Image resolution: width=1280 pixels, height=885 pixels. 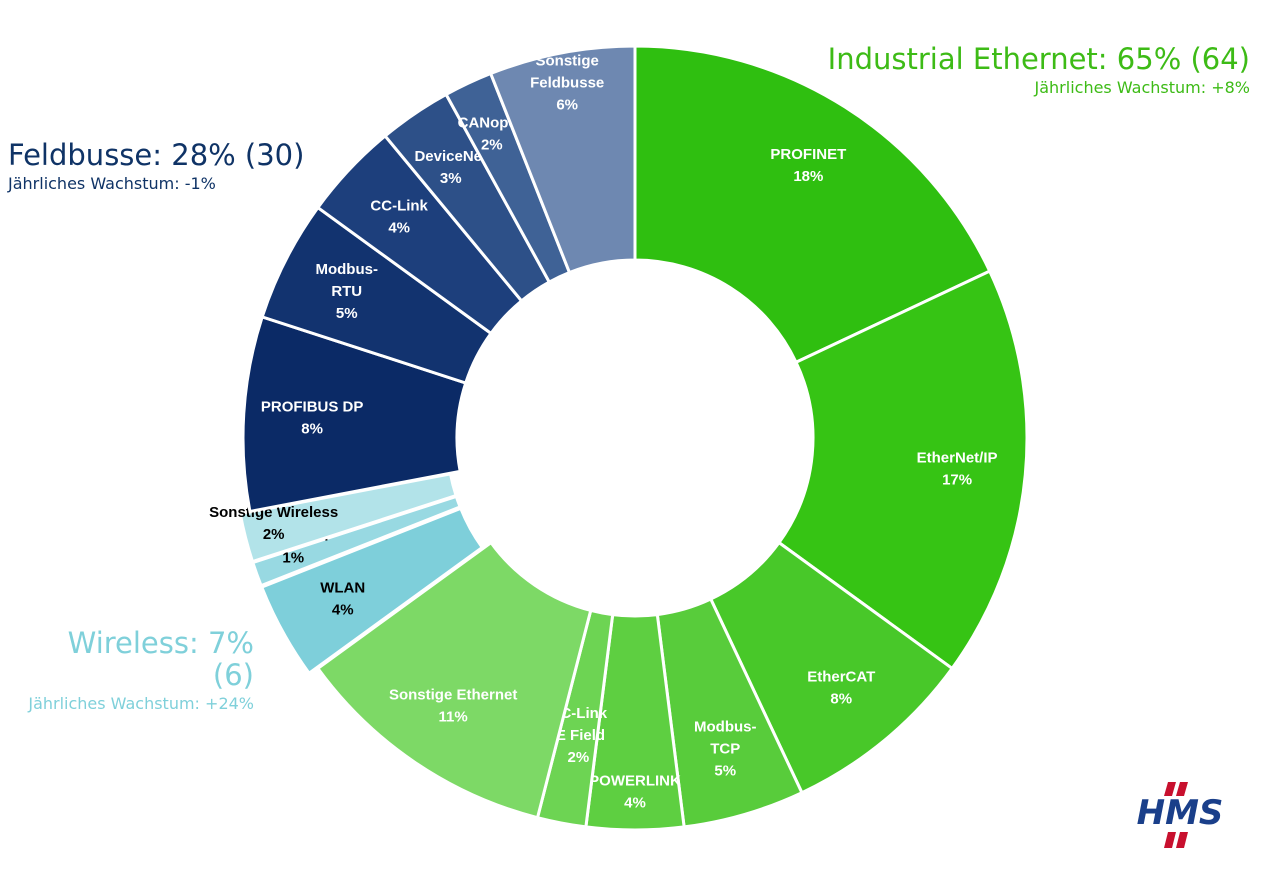 I want to click on slice-label-cc-link: CC-Link 4%, so click(x=399, y=217).